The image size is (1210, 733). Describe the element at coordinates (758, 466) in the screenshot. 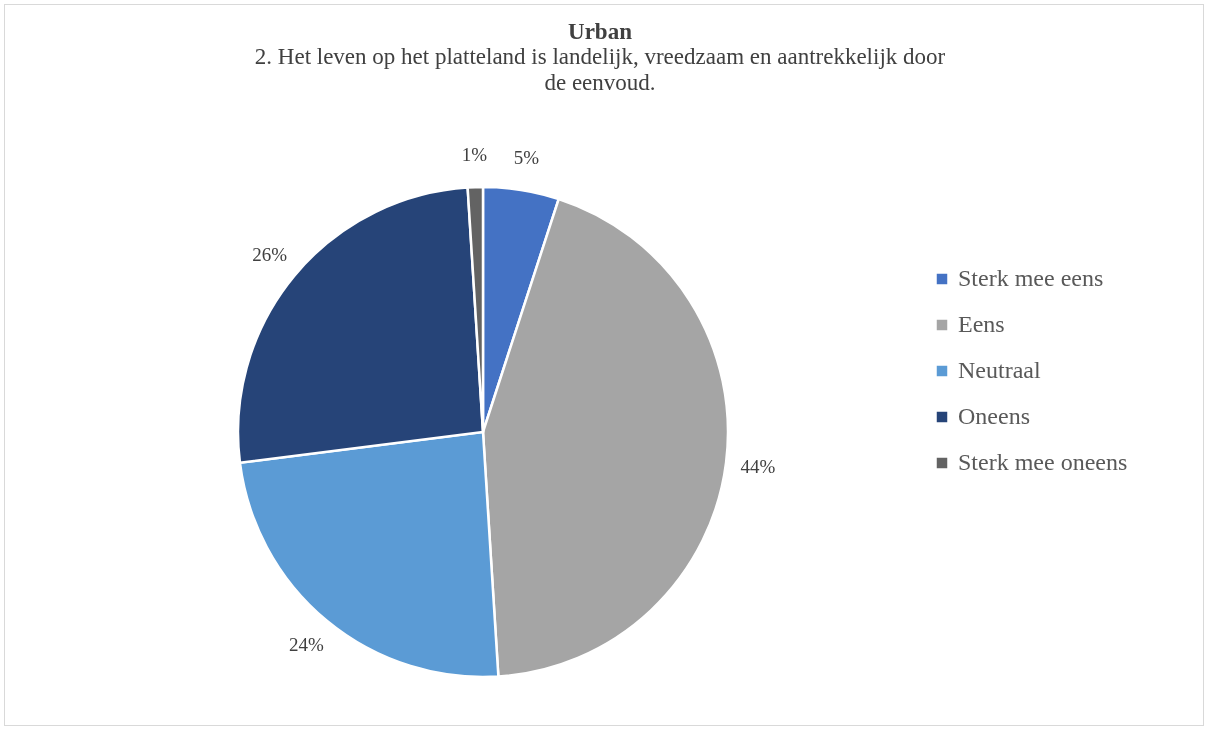

I see `data-label: 44%` at that location.